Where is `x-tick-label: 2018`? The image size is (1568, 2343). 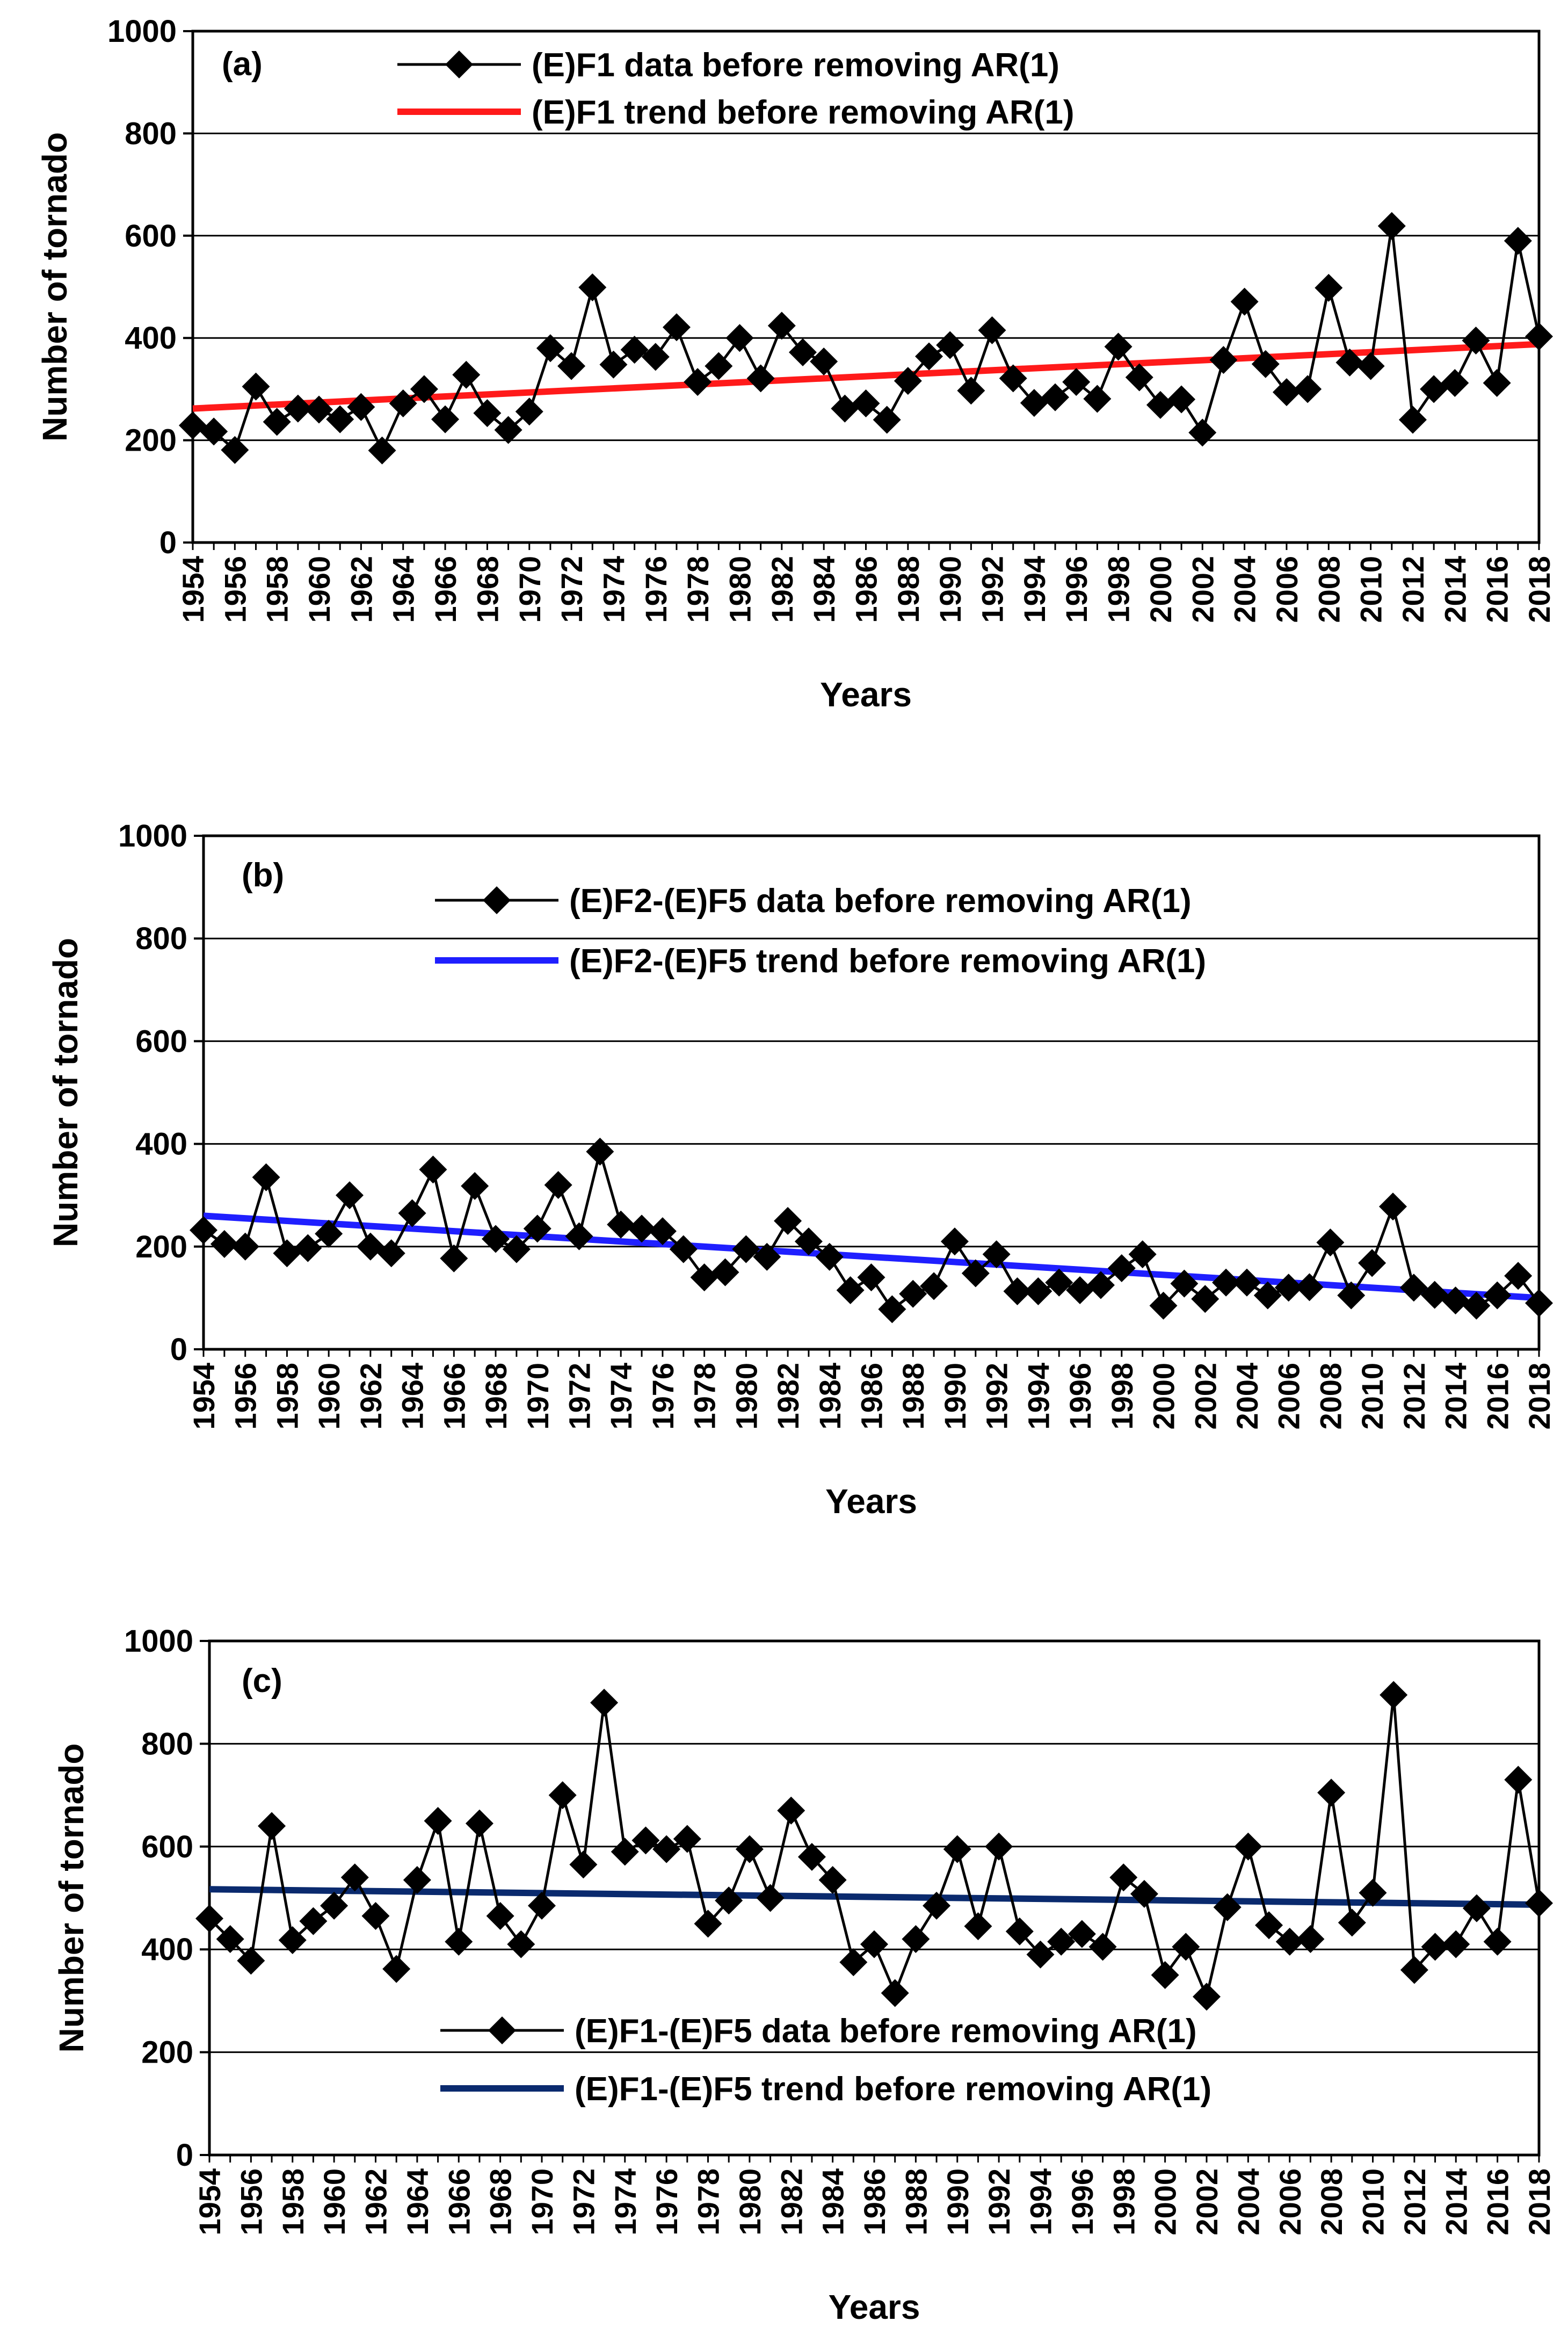 x-tick-label: 2018 is located at coordinates (1539, 2202).